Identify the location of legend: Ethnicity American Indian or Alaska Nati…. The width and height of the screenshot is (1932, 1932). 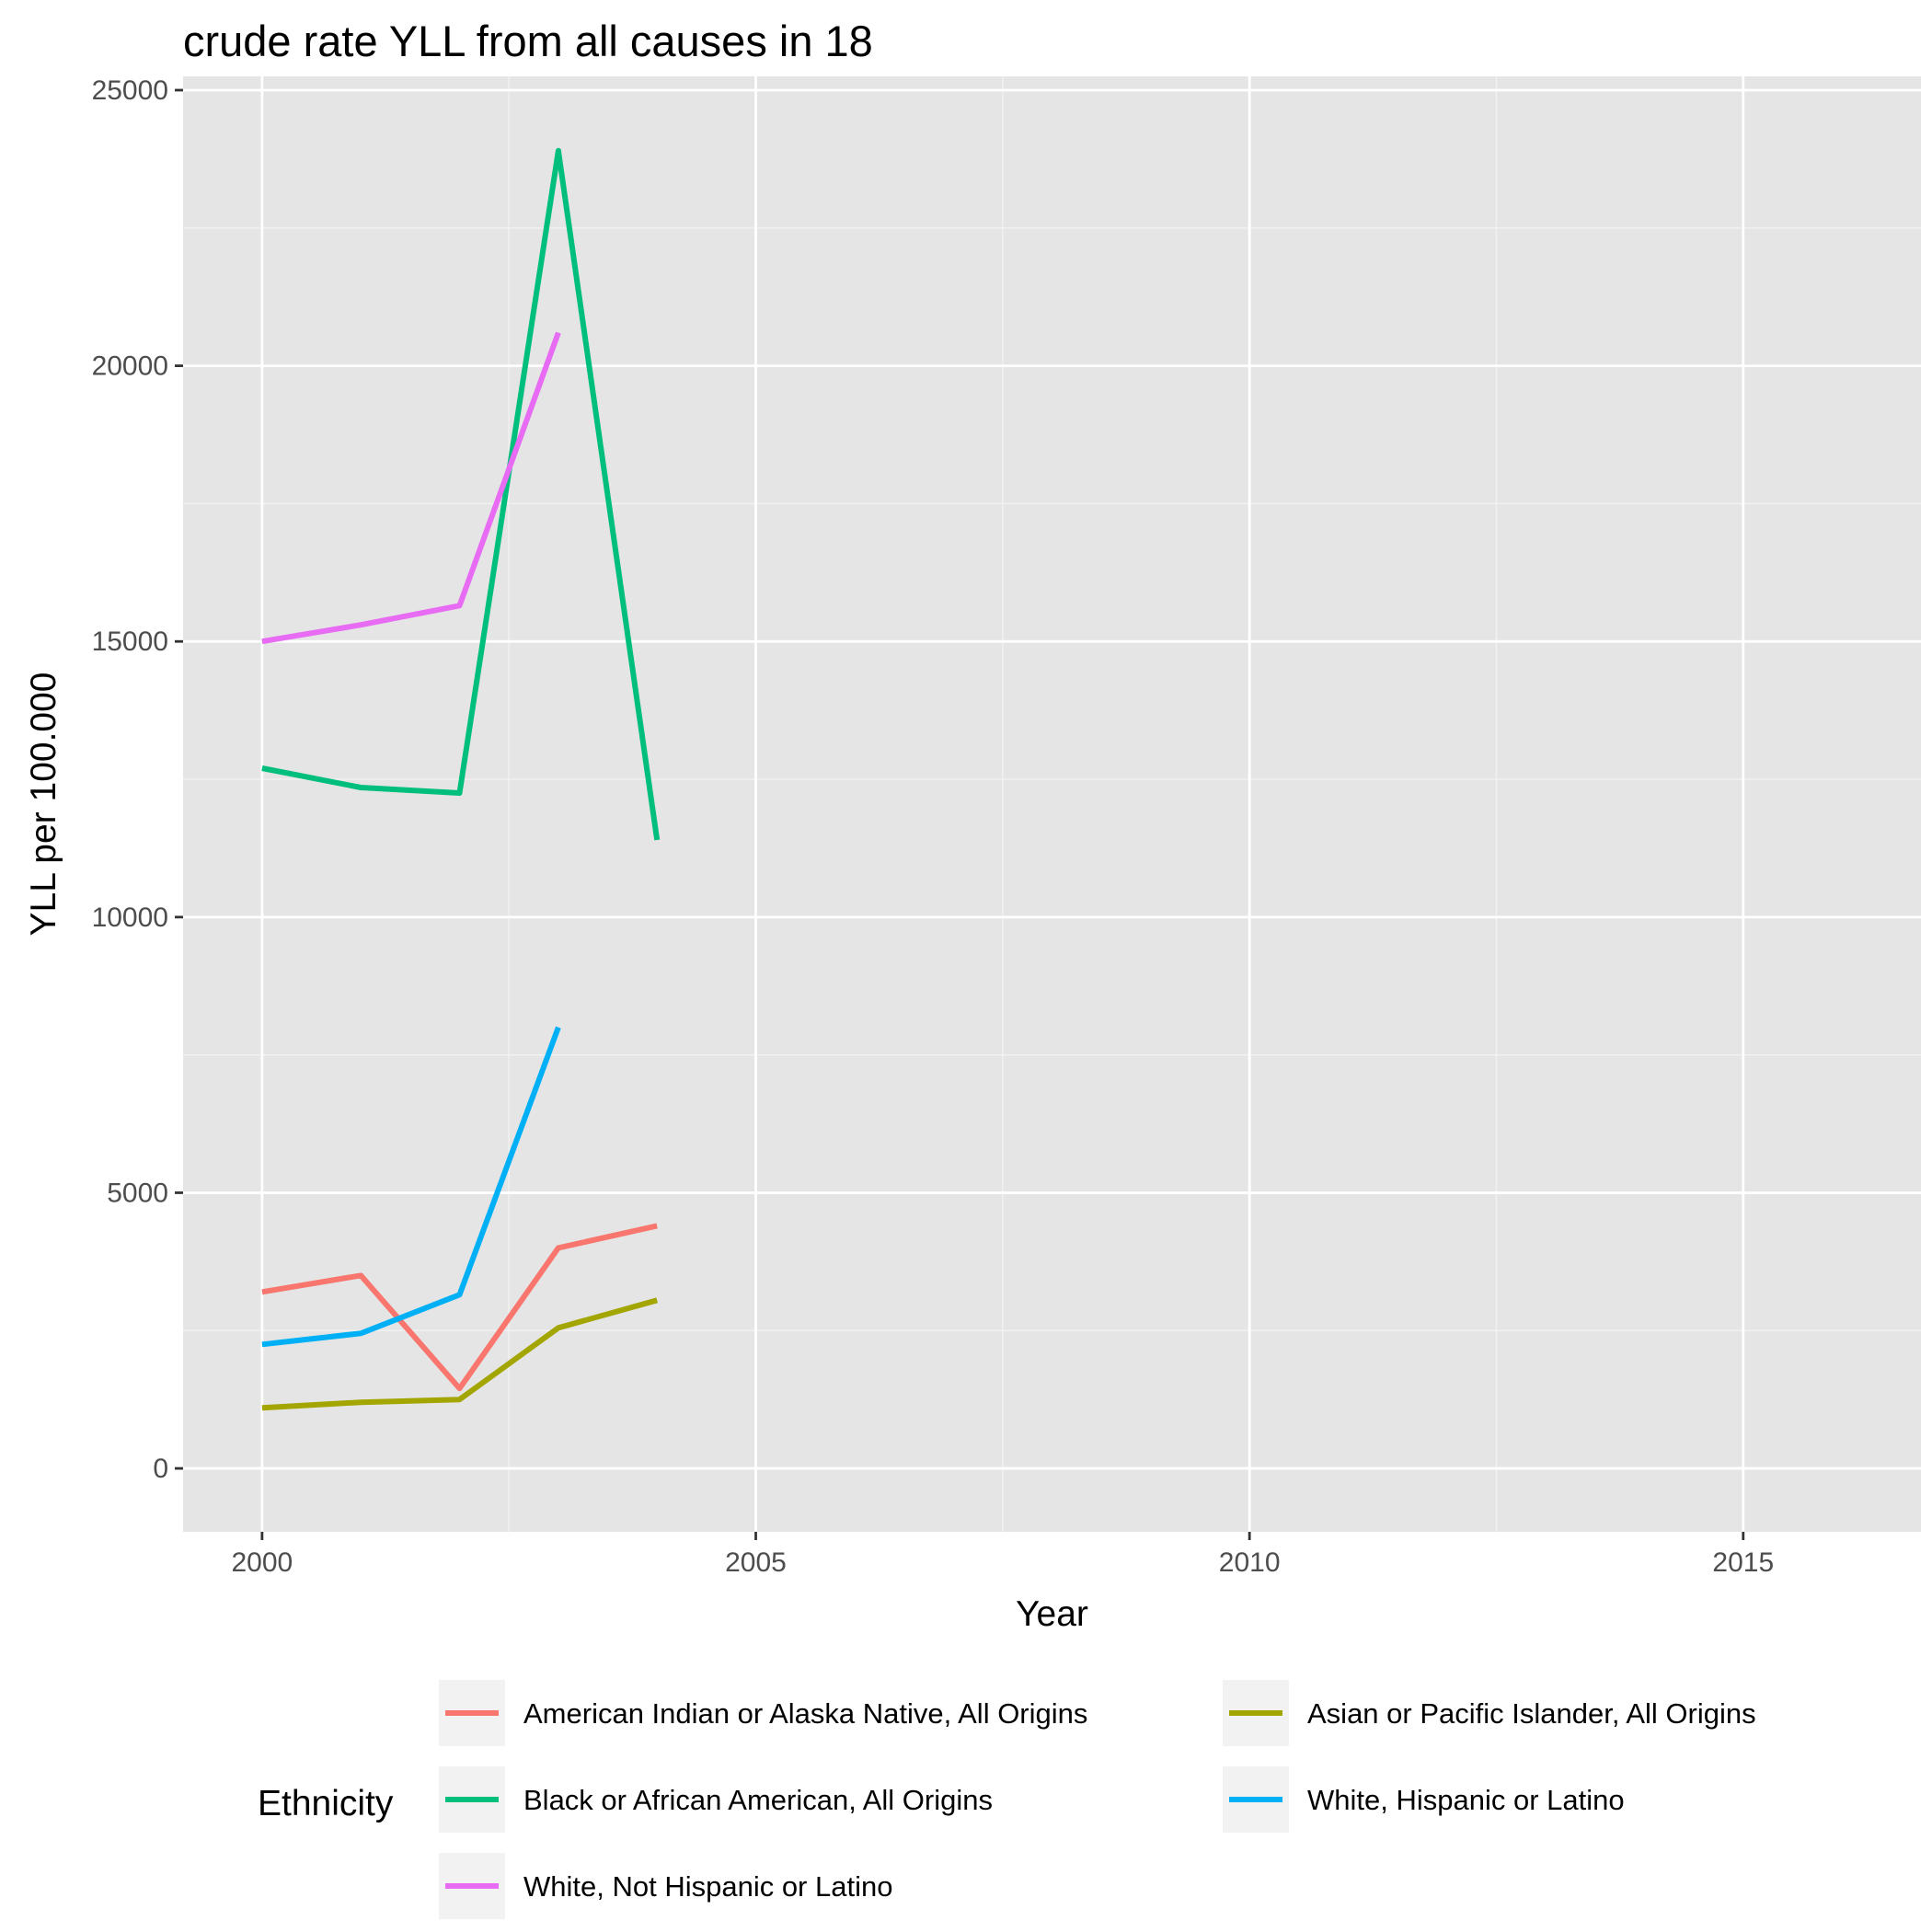
(1007, 1799).